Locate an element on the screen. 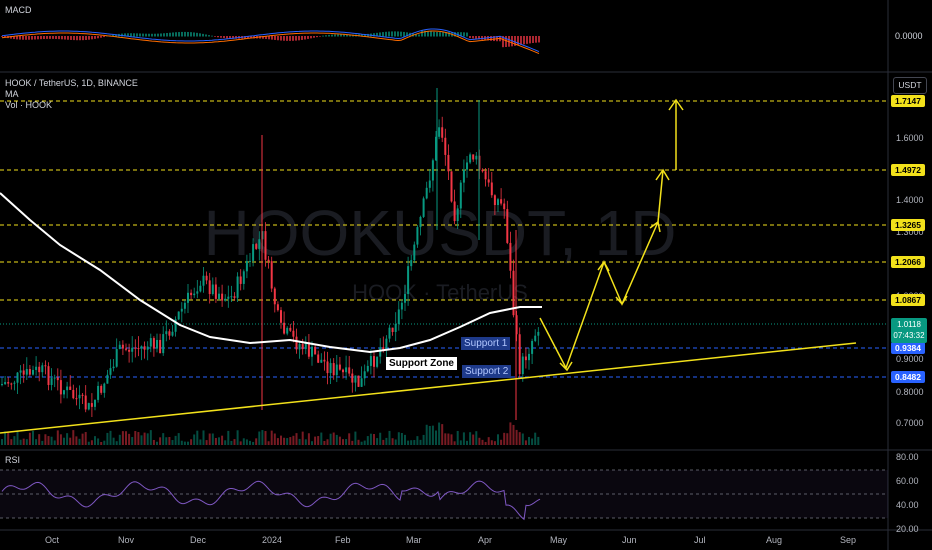 The height and width of the screenshot is (550, 932). bar-countdown: 07:43:32 is located at coordinates (909, 335).